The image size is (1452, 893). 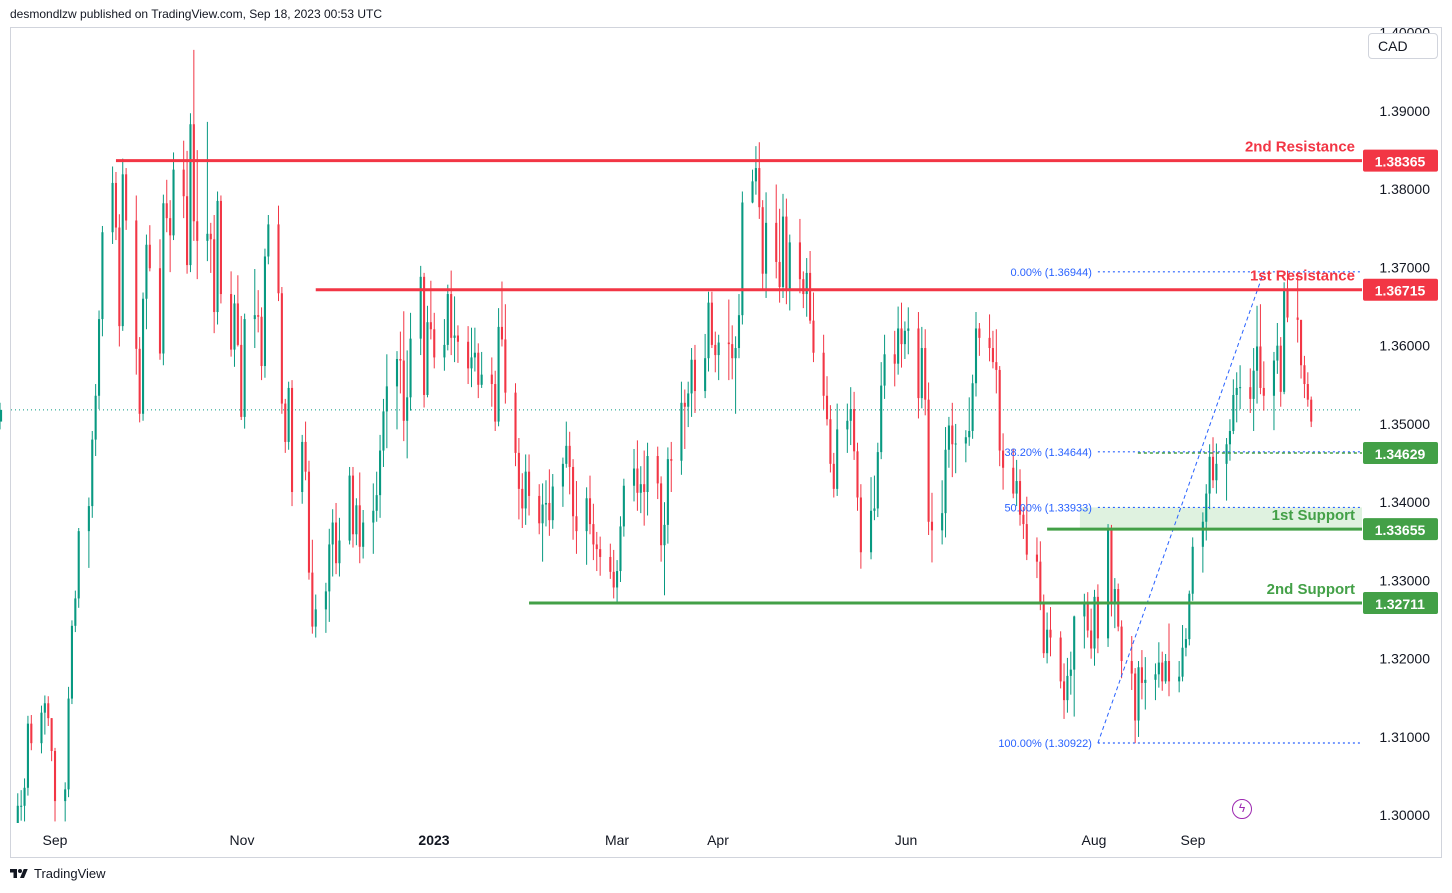 What do you see at coordinates (1220, 518) in the screenshot?
I see `support-zone` at bounding box center [1220, 518].